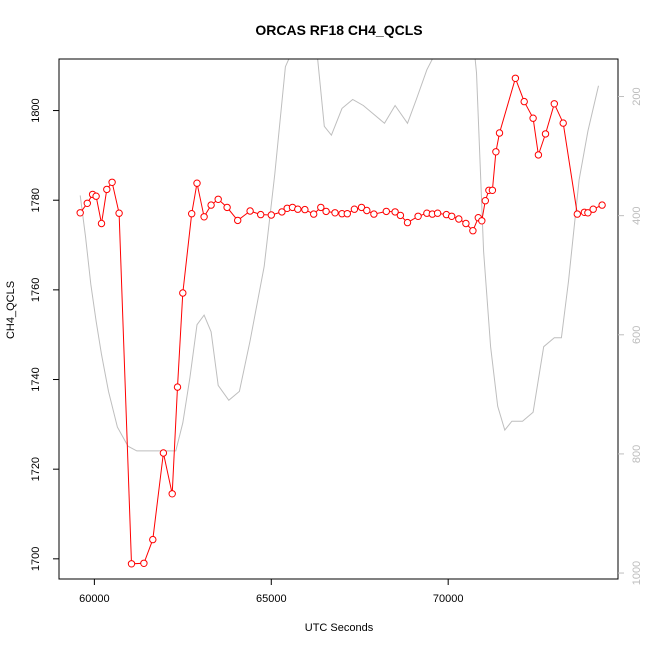  Describe the element at coordinates (36, 559) in the screenshot. I see `y-tick-label: 1700` at that location.